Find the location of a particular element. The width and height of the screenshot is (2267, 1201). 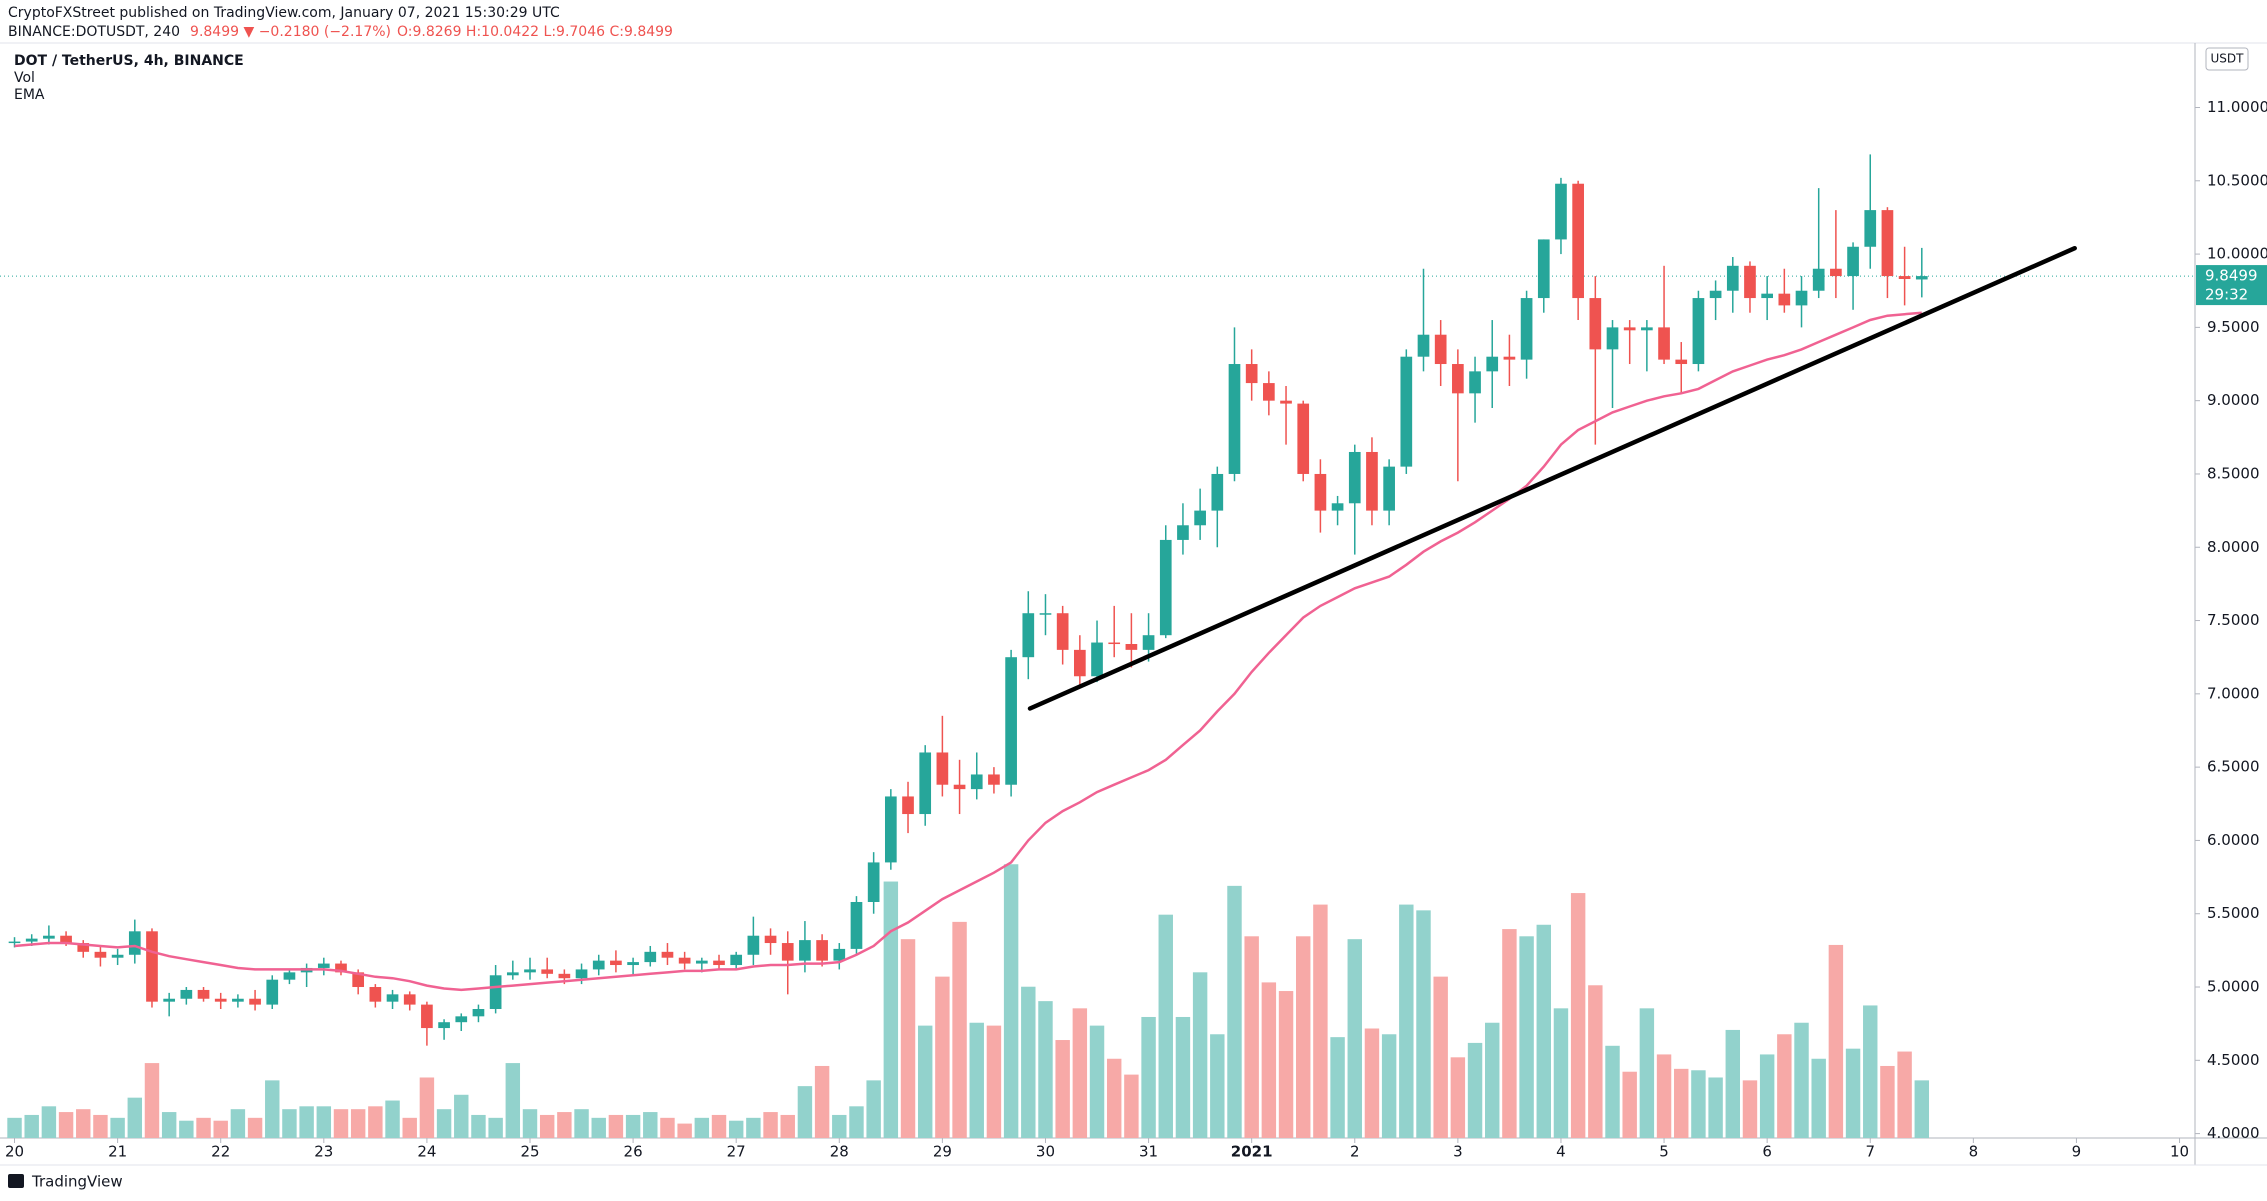

y-tick-label: 11.0000 is located at coordinates (2237, 107).